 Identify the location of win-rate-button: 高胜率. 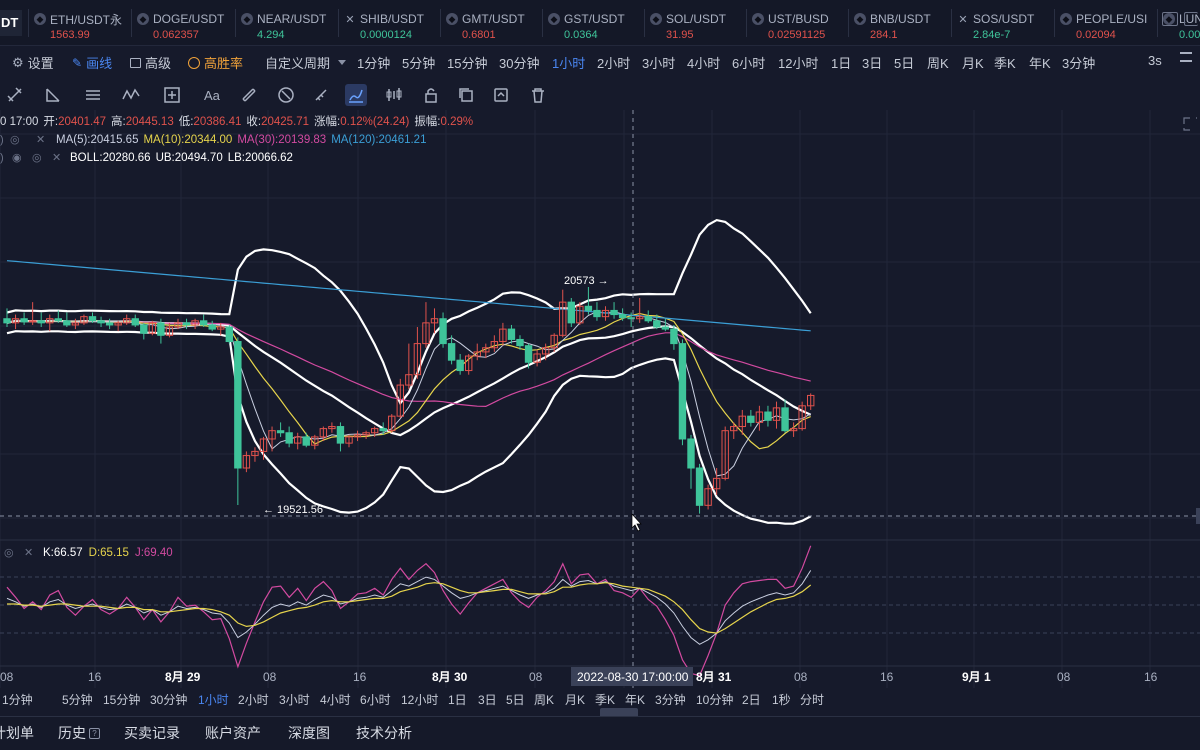
(215, 62).